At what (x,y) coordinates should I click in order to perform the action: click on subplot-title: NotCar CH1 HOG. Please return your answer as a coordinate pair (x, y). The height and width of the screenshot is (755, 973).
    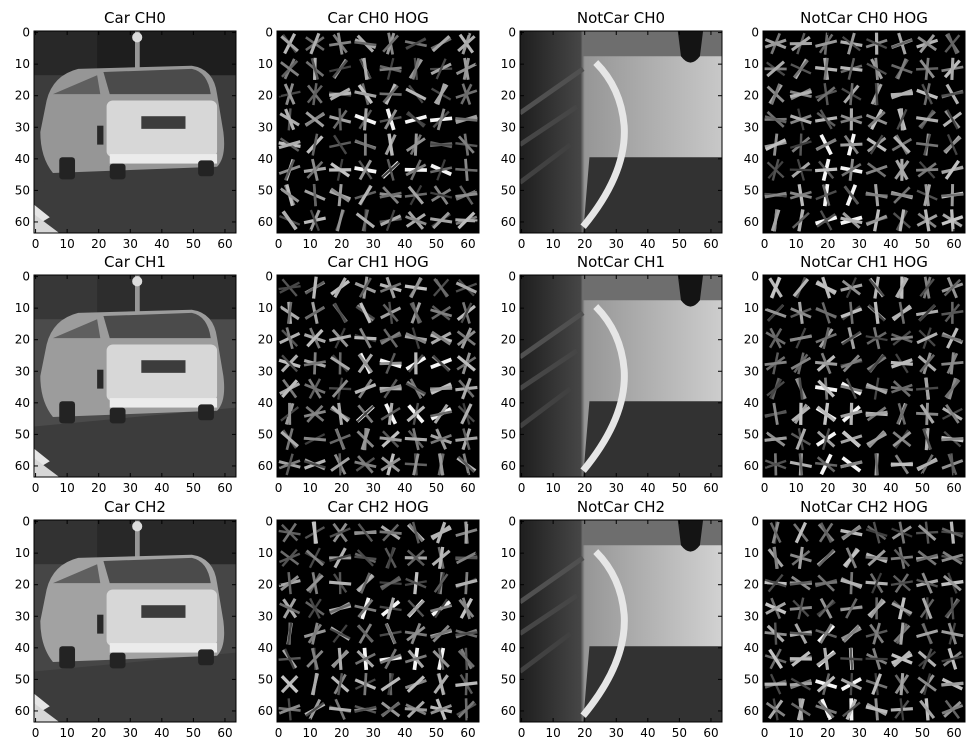
    Looking at the image, I should click on (864, 262).